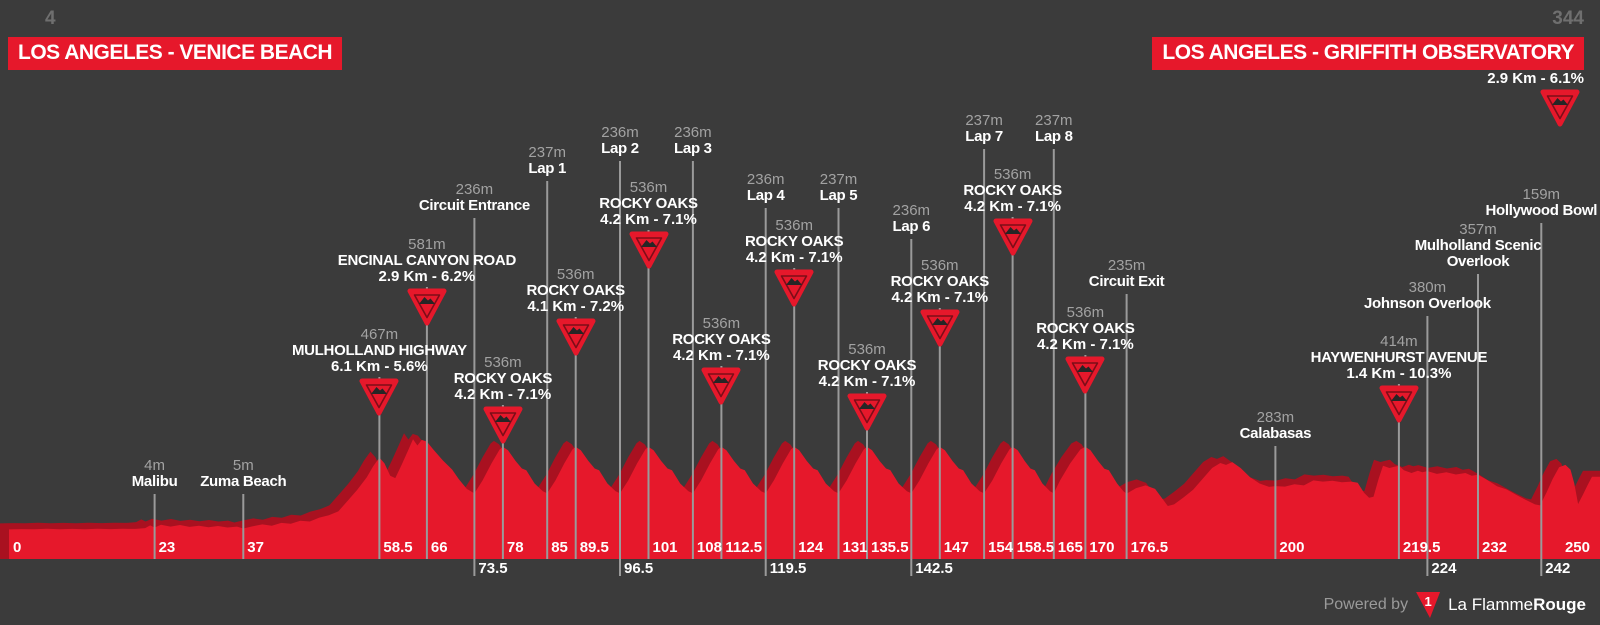 Image resolution: width=1600 pixels, height=625 pixels. I want to click on marker-climb-219.5: 414m HAYWENHURST AVENUE 1.4 Km - 10.3%, so click(1399, 379).